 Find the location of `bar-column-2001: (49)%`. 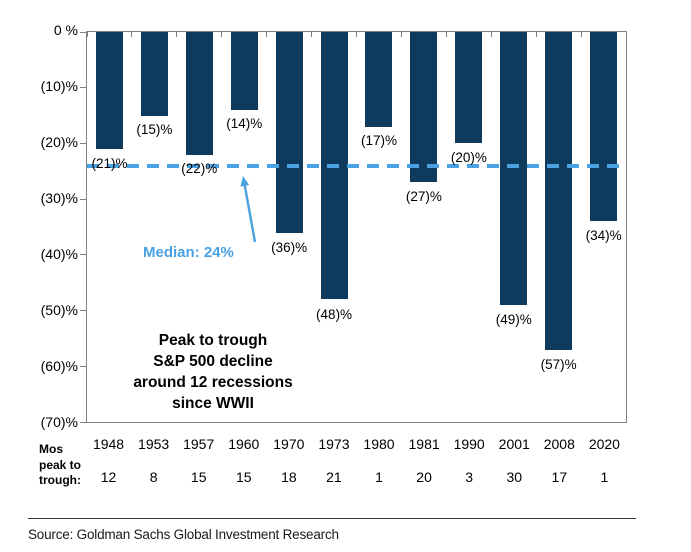

bar-column-2001: (49)% is located at coordinates (513, 227).